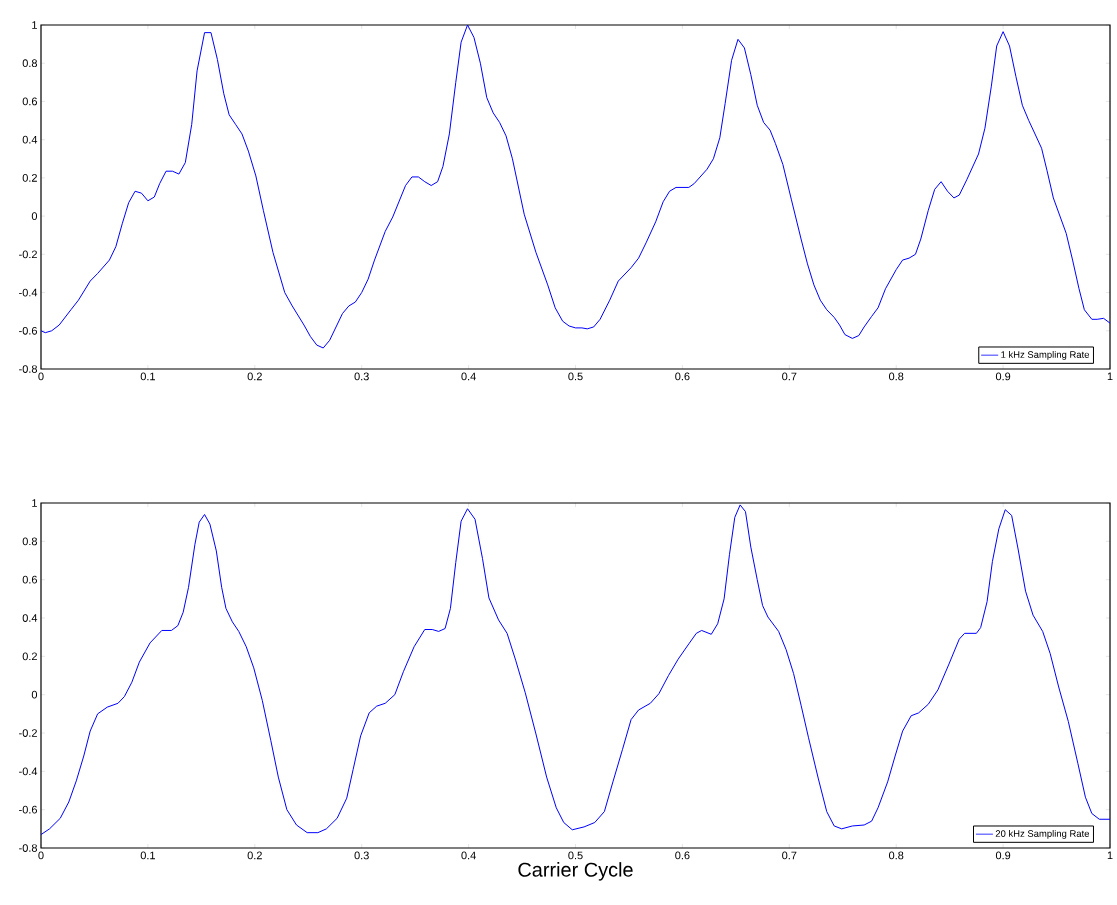  Describe the element at coordinates (575, 871) in the screenshot. I see `x-axis-title: Carrier Cycle` at that location.